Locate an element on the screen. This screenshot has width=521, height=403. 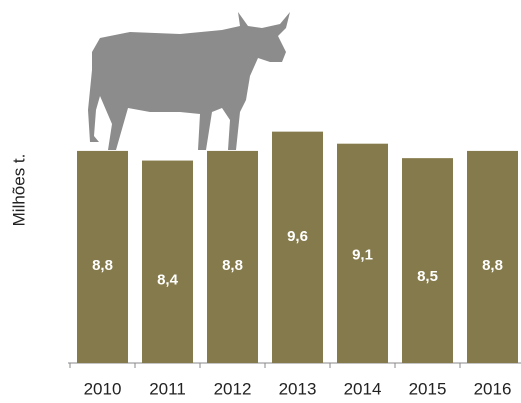
value-label: 8,4 is located at coordinates (168, 280).